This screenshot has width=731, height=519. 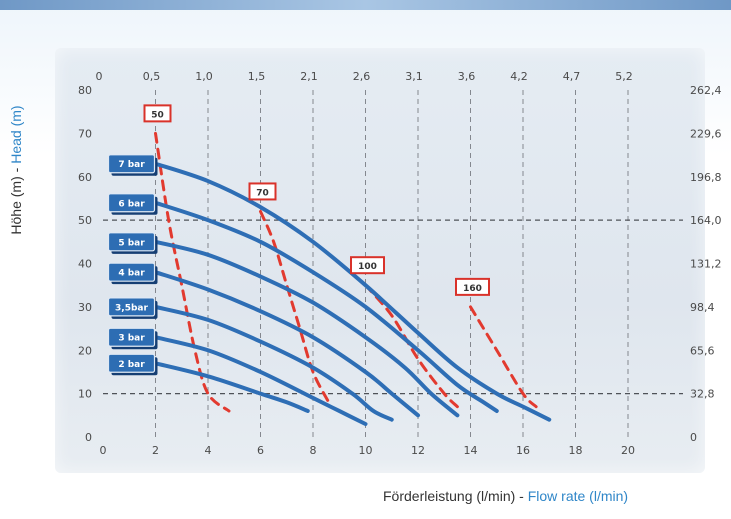 What do you see at coordinates (706, 264) in the screenshot?
I see `y-right-tick-label: 131,2` at bounding box center [706, 264].